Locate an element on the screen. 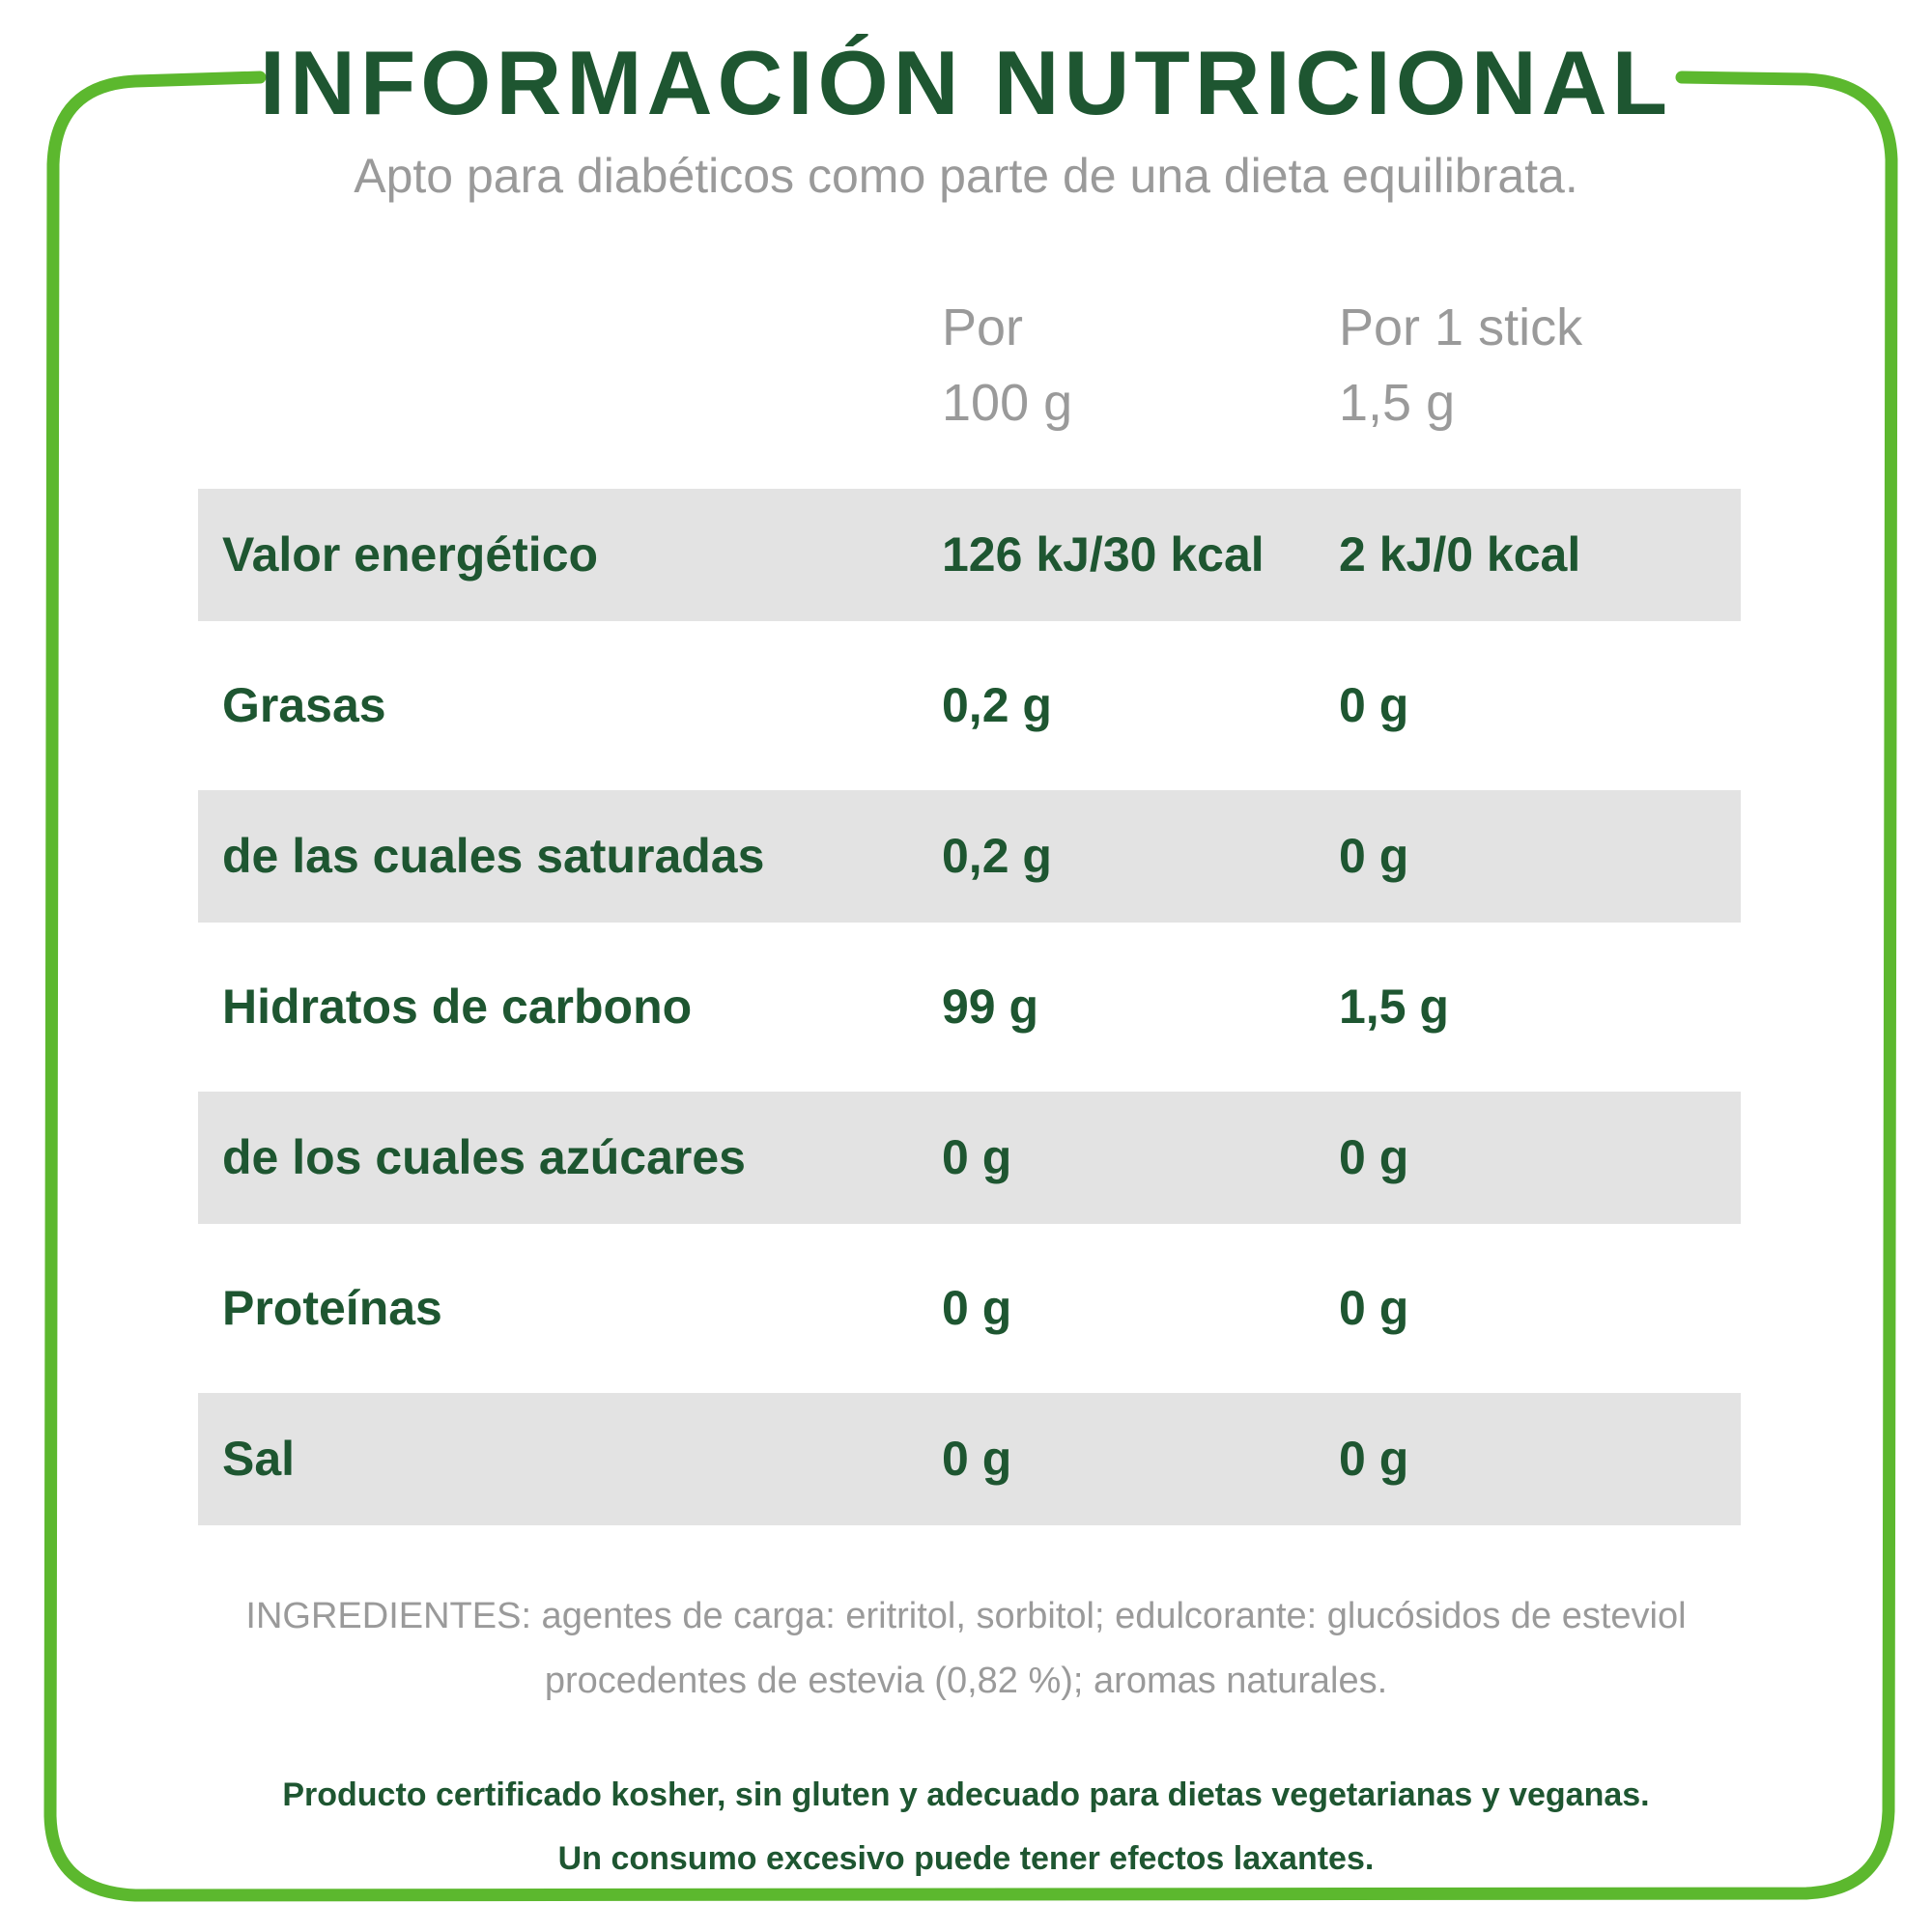 The width and height of the screenshot is (1932, 1932). table-row: Sal 0 g 0 g is located at coordinates (969, 1459).